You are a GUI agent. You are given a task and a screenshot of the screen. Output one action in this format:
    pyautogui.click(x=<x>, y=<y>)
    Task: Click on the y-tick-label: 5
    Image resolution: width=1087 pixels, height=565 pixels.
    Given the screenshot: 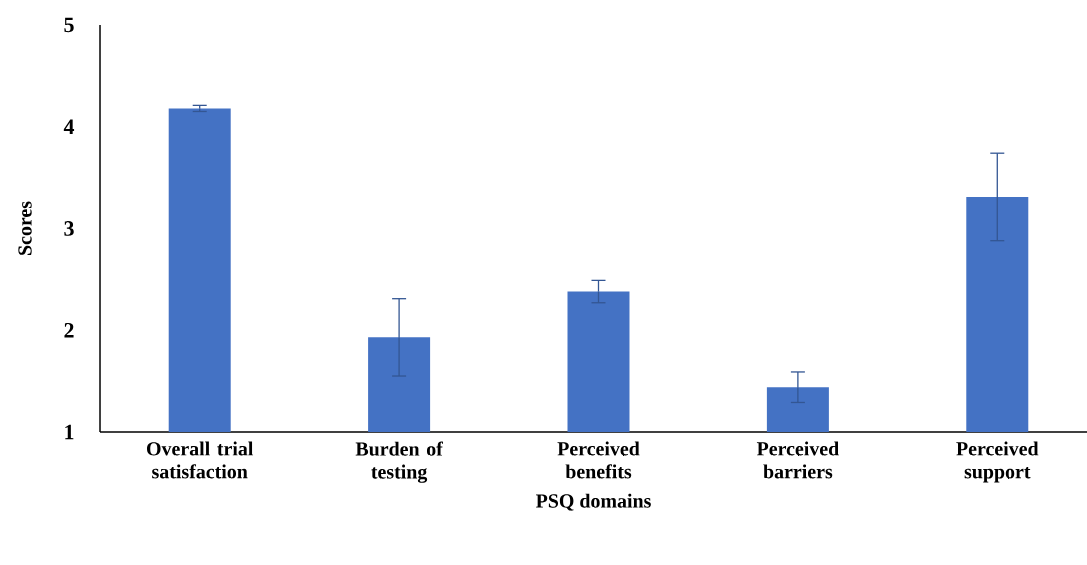 What is the action you would take?
    pyautogui.click(x=69, y=25)
    